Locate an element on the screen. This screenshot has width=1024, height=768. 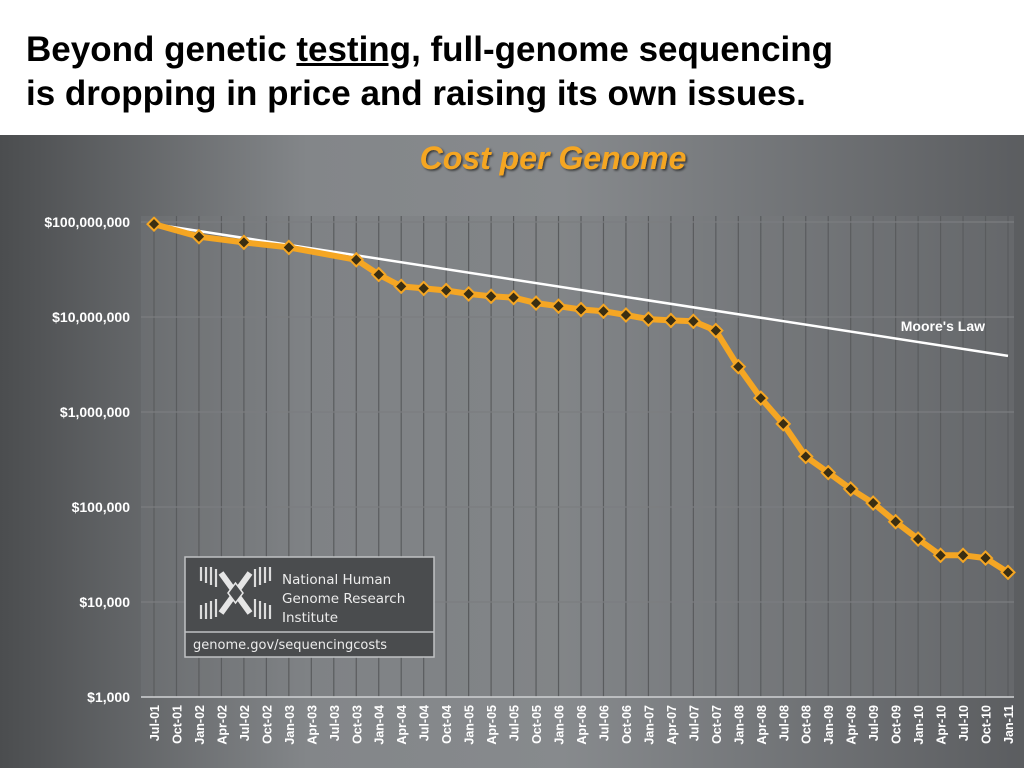
x-tick-label: Jan-03 is located at coordinates (290, 725).